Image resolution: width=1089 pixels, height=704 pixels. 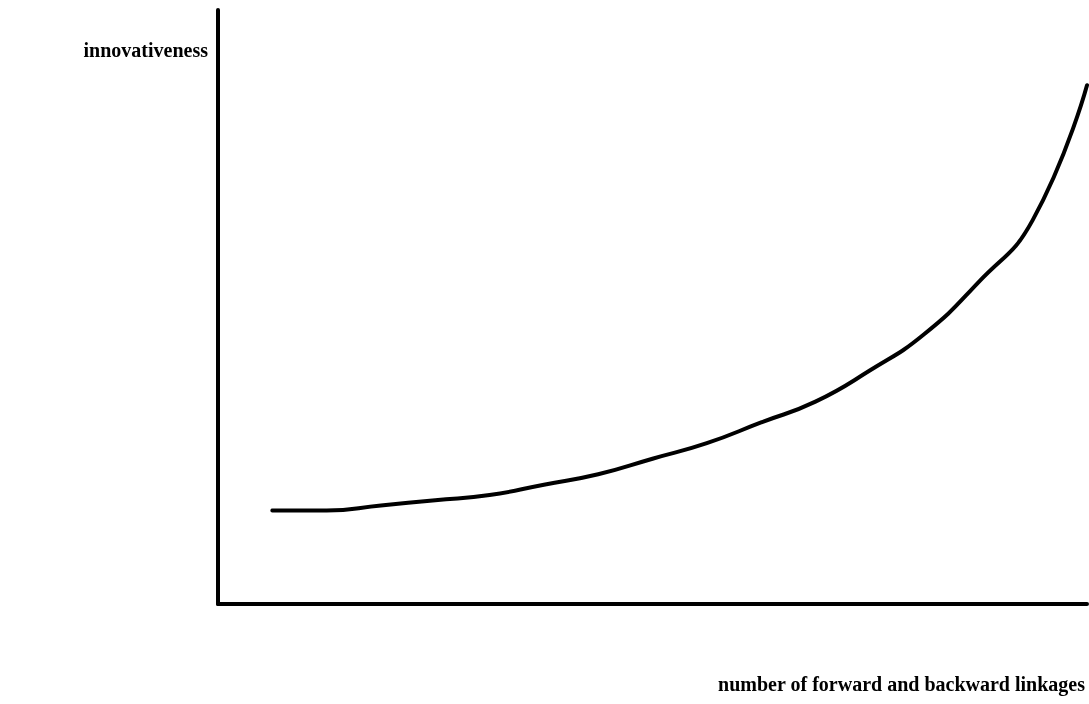 What do you see at coordinates (902, 684) in the screenshot?
I see `x-axis-title: number of forward and backward linkages` at bounding box center [902, 684].